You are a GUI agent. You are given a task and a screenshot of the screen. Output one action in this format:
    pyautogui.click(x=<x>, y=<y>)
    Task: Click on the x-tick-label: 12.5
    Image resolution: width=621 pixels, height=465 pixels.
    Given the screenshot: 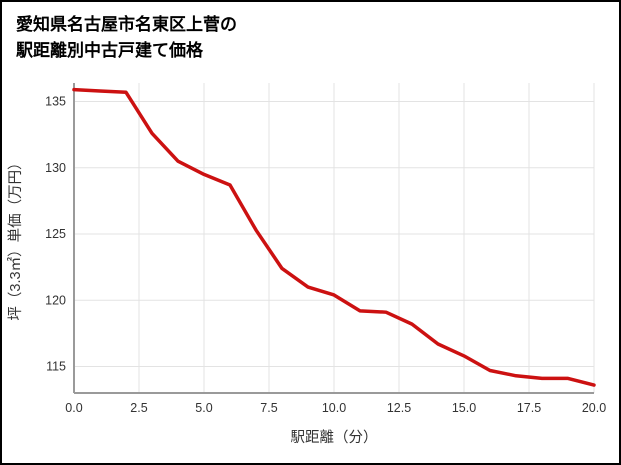 What is the action you would take?
    pyautogui.click(x=399, y=408)
    